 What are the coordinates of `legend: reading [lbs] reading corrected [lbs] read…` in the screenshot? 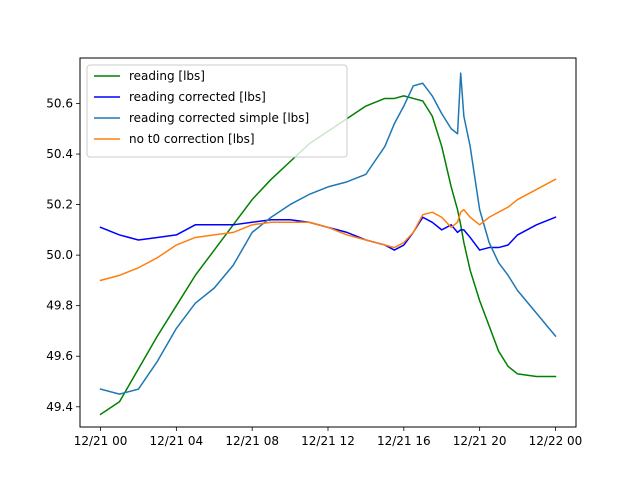 It's located at (217, 111).